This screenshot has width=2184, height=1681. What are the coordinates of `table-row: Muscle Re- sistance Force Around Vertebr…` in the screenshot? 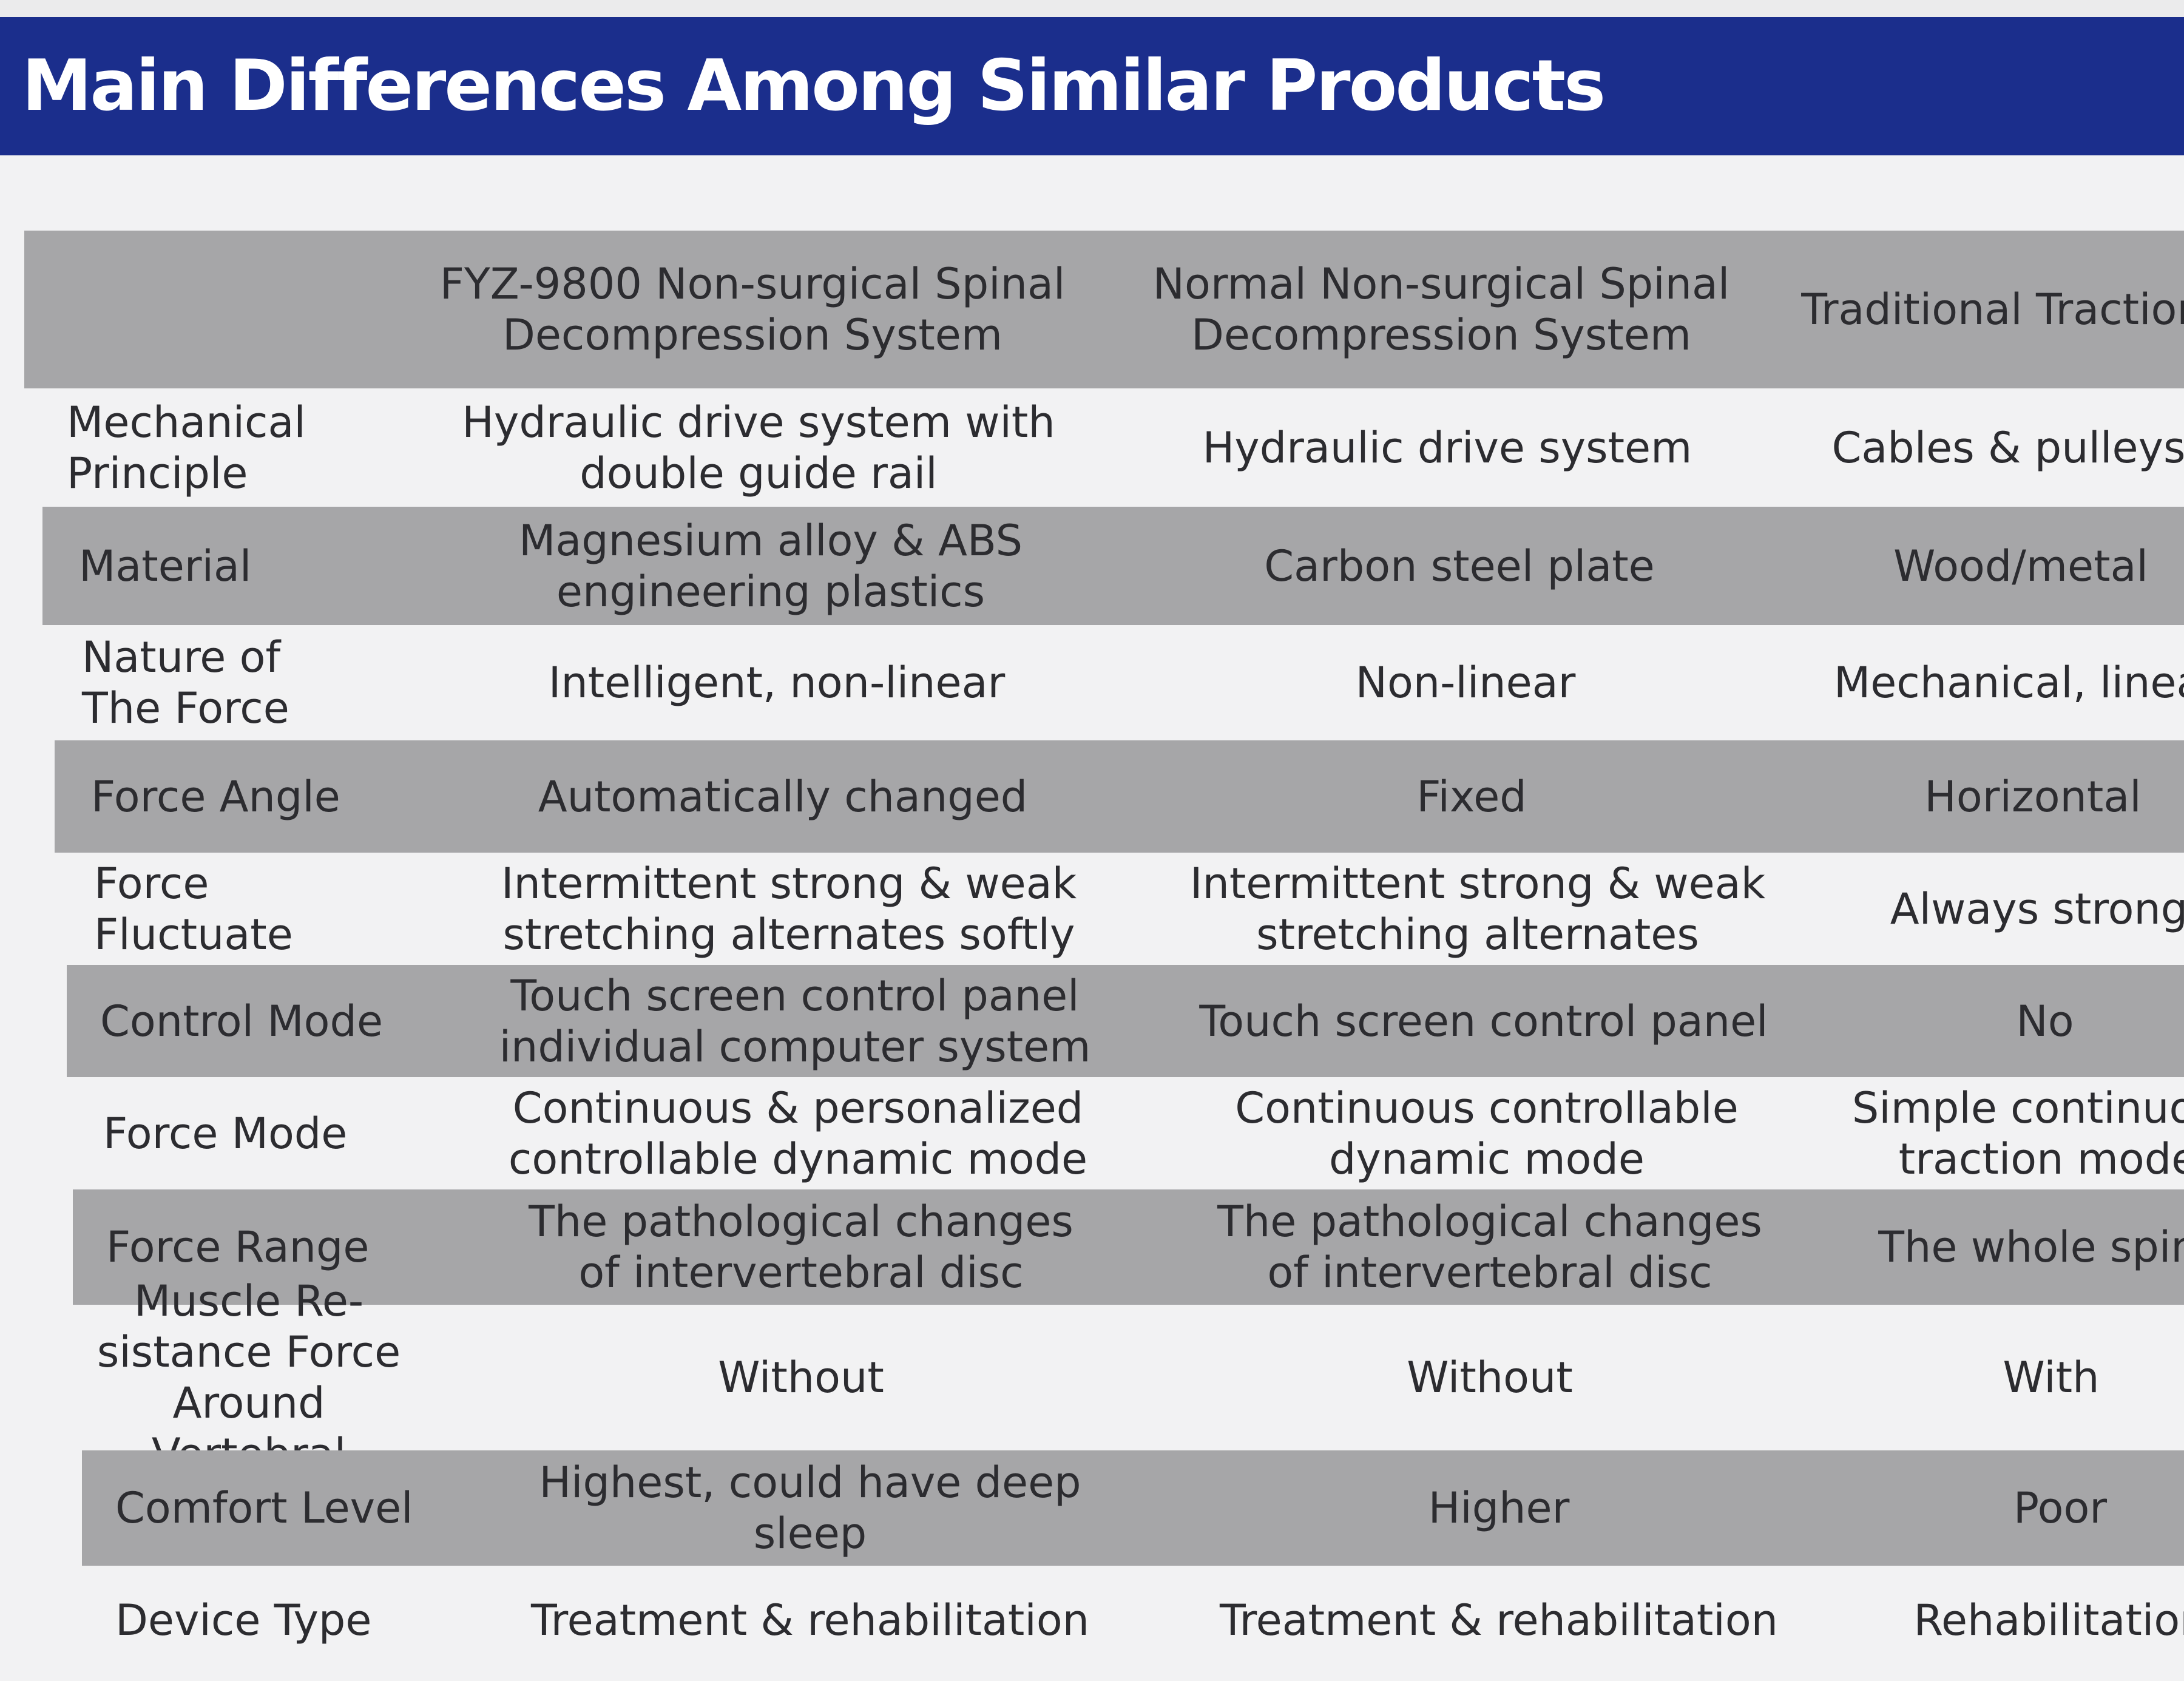 It's located at (1128, 1377).